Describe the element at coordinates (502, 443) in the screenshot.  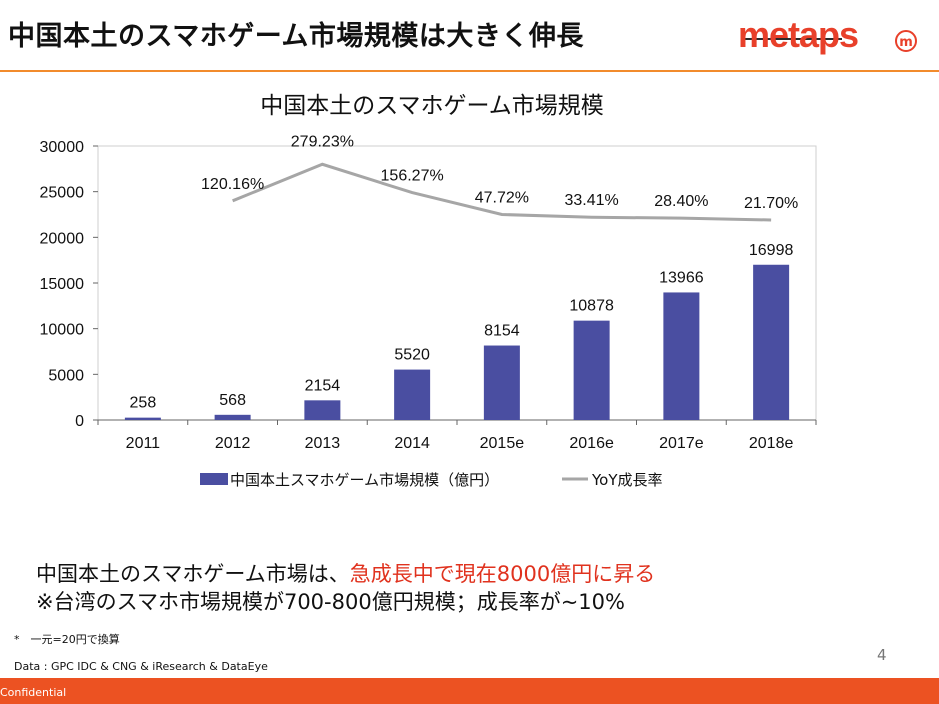
I see `x-tick-label: 2015e` at that location.